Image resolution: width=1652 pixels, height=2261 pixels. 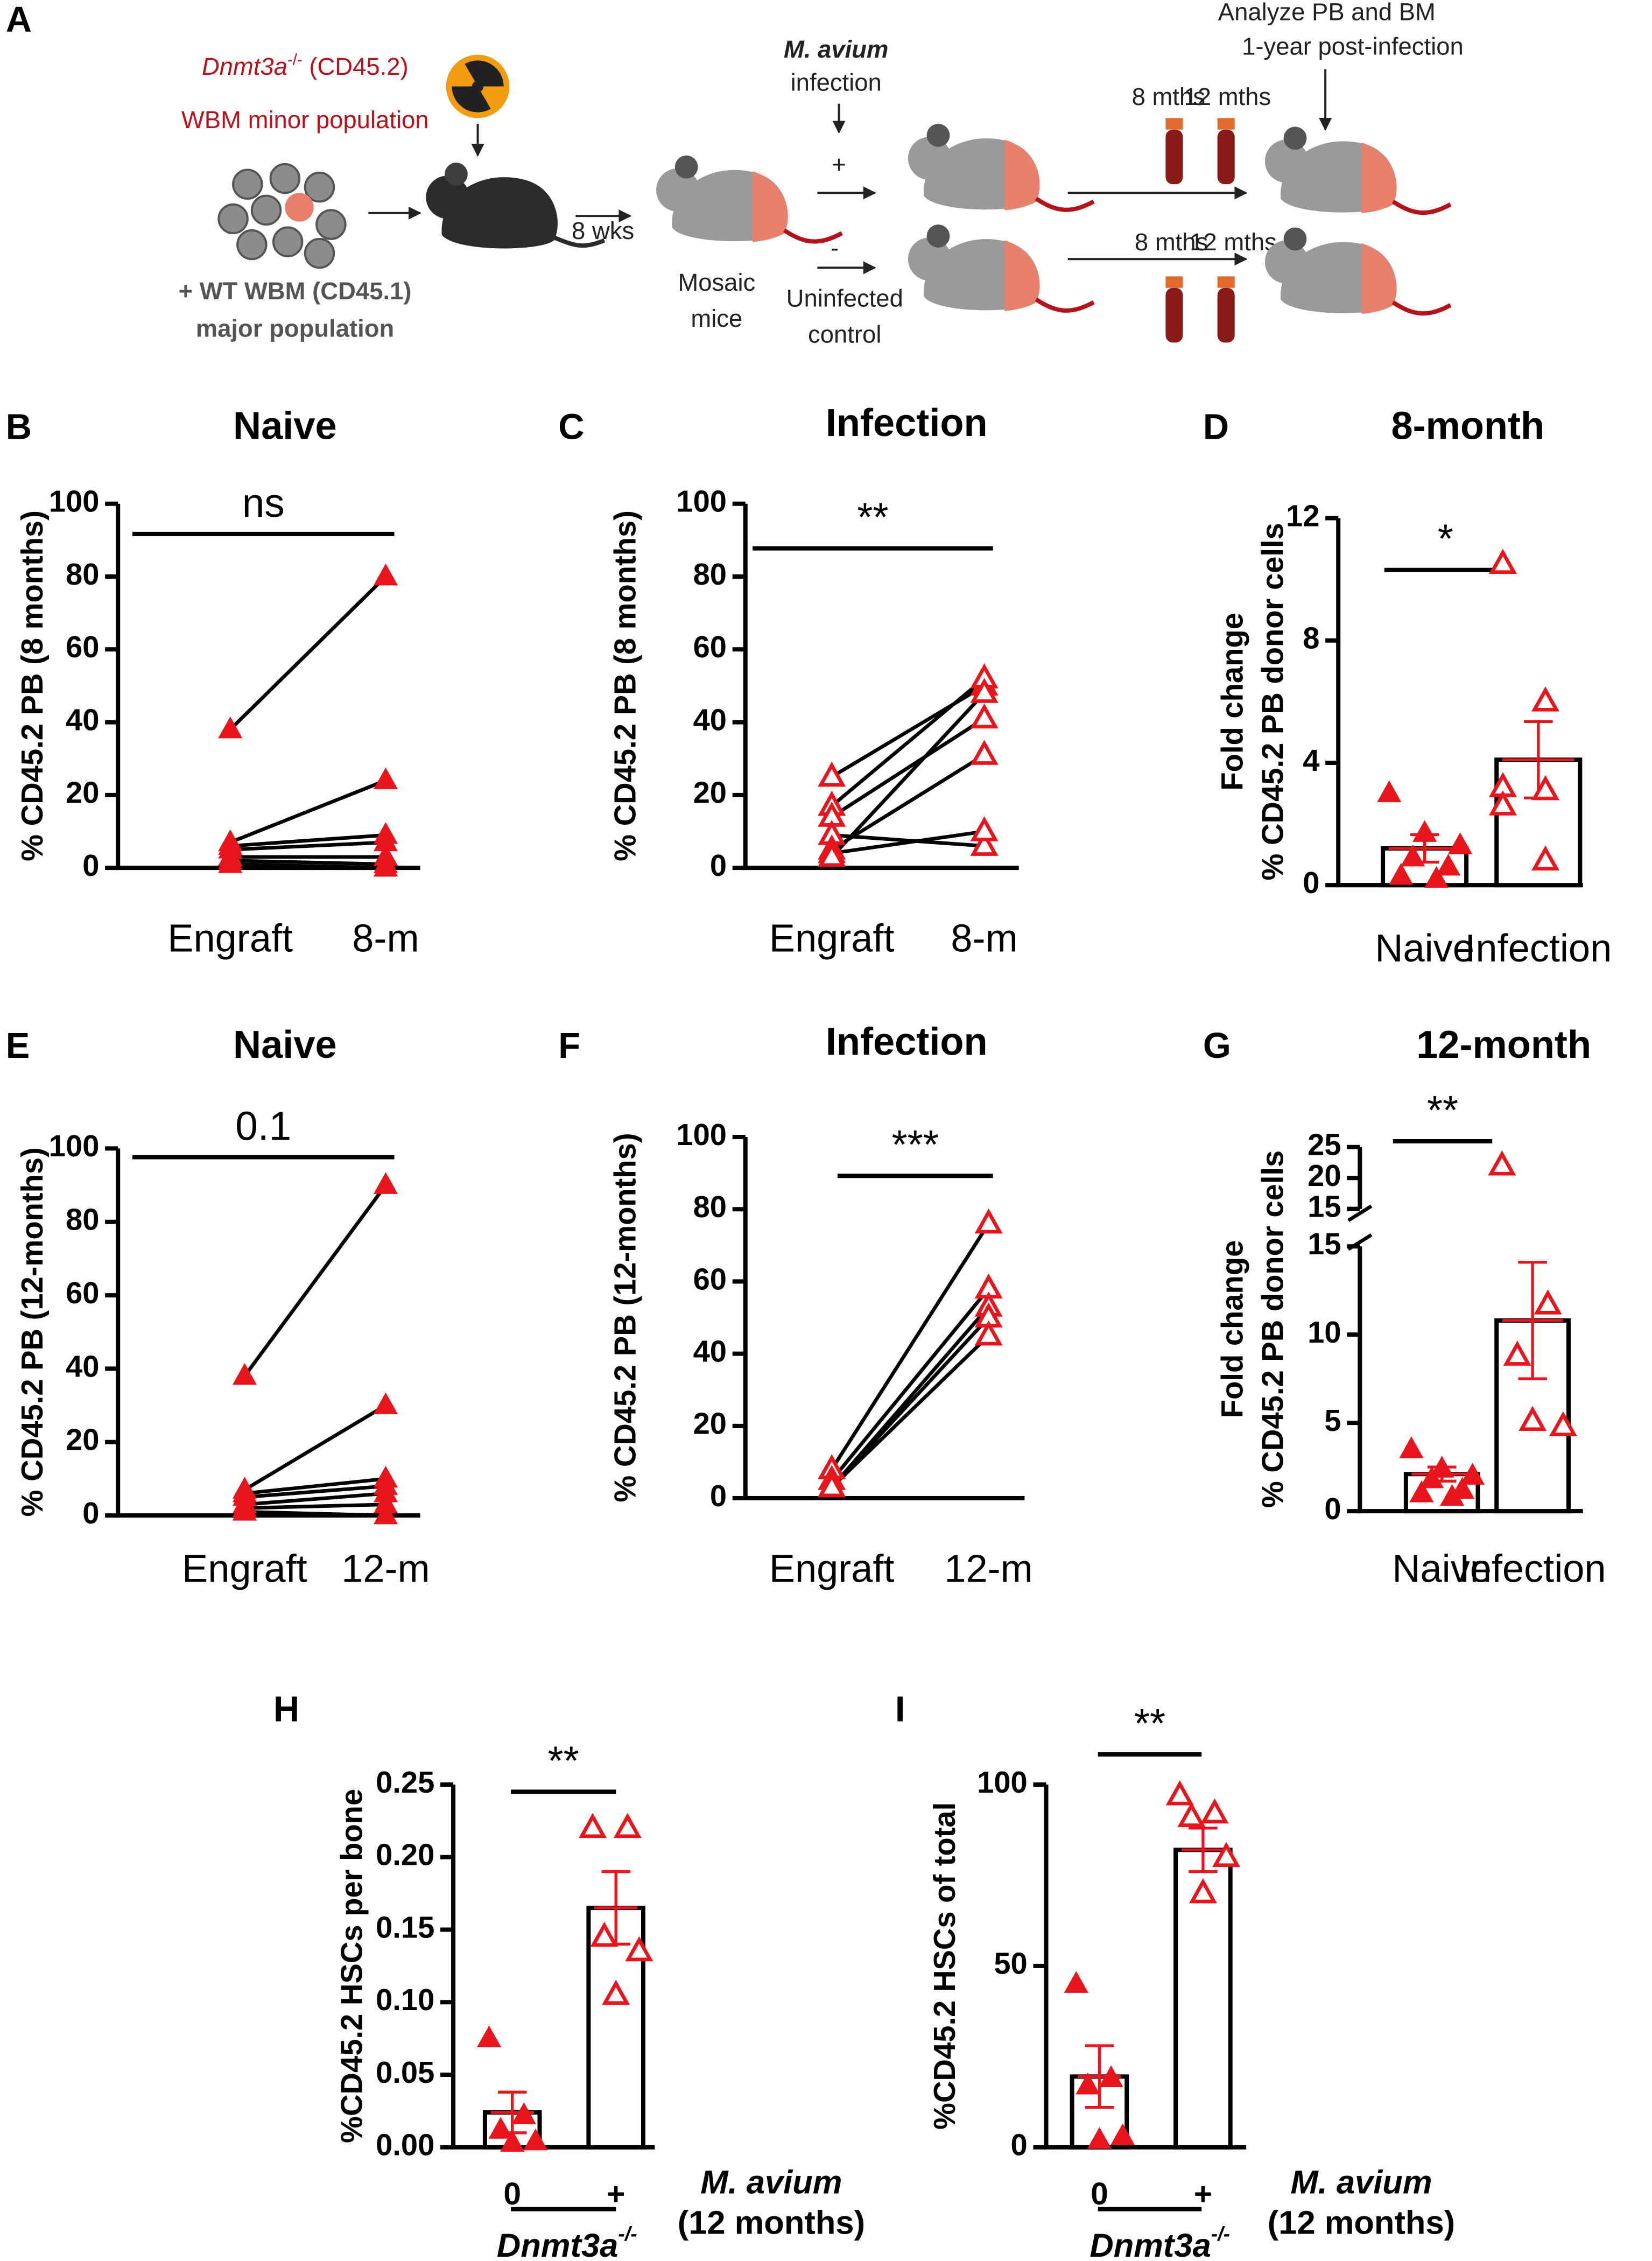 What do you see at coordinates (1010, 1964) in the screenshot?
I see `y-tick-label: 50` at bounding box center [1010, 1964].